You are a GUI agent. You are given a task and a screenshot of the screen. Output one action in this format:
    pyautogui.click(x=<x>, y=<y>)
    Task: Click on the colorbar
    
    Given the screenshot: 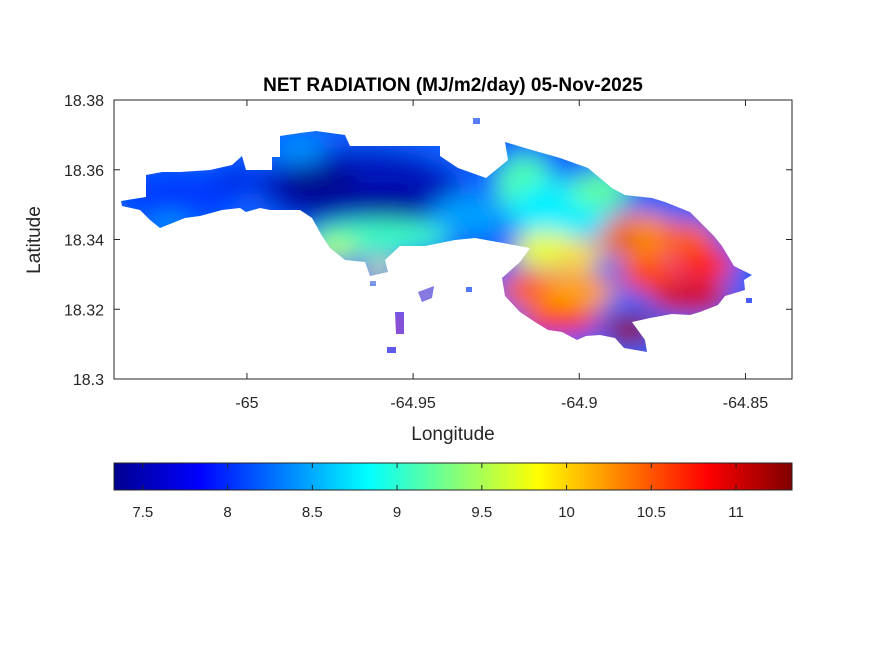 What is the action you would take?
    pyautogui.click(x=453, y=476)
    